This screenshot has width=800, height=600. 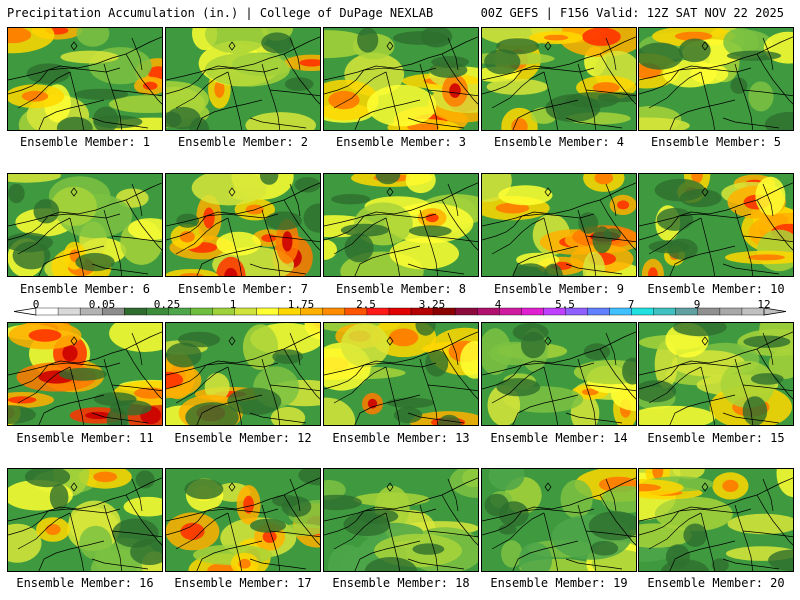 I want to click on ensemble-member-label: Ensemble Member: 14, so click(x=559, y=438).